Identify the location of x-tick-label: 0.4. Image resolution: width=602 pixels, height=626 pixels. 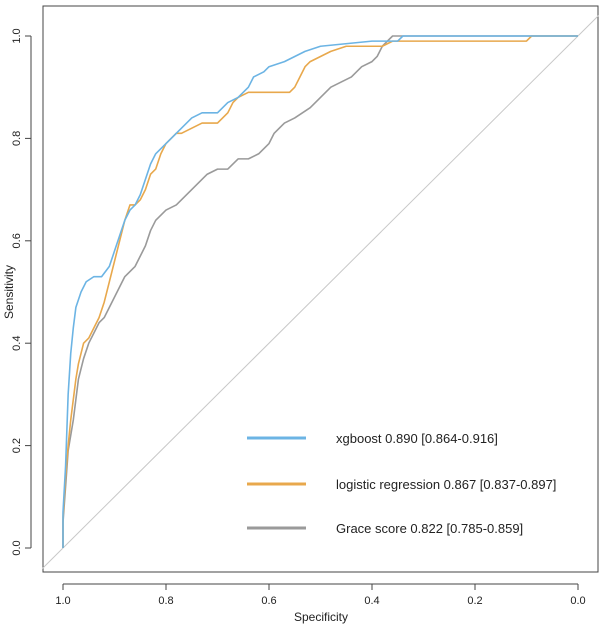
(371, 601).